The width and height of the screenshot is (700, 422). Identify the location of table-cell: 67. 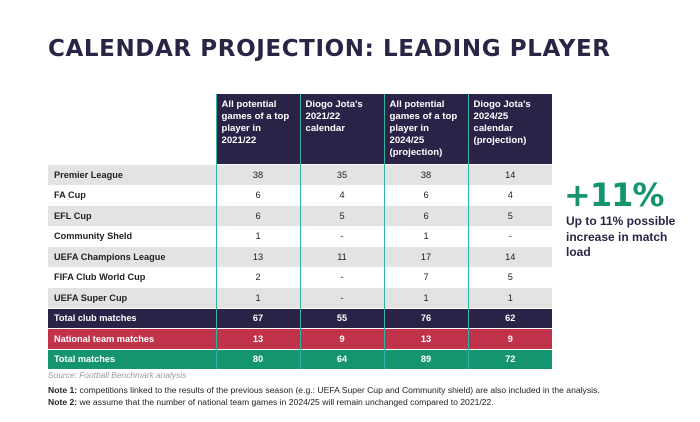
(257, 318).